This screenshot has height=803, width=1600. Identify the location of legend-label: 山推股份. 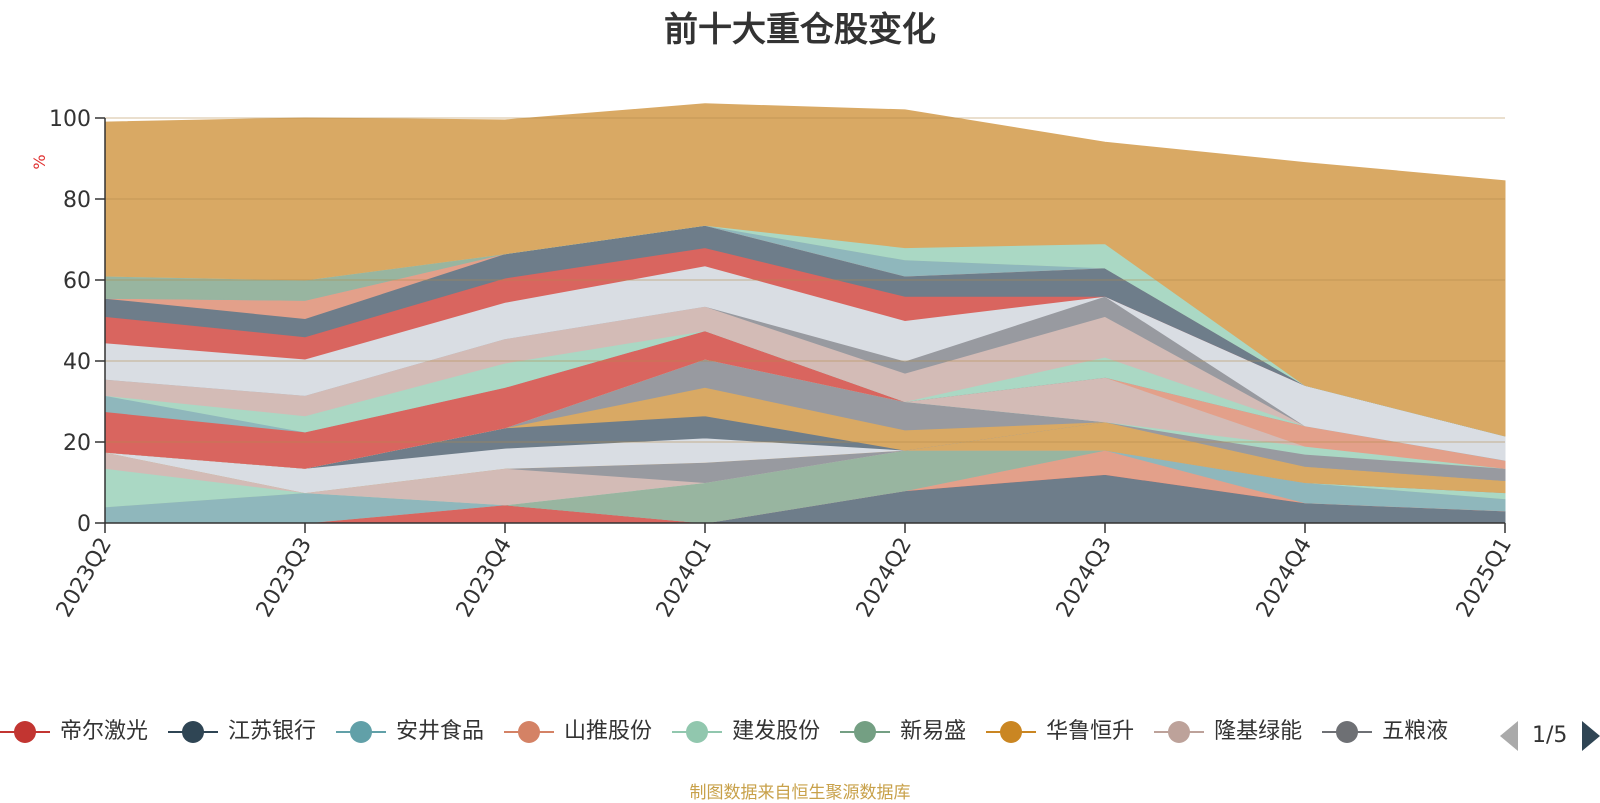
(608, 731).